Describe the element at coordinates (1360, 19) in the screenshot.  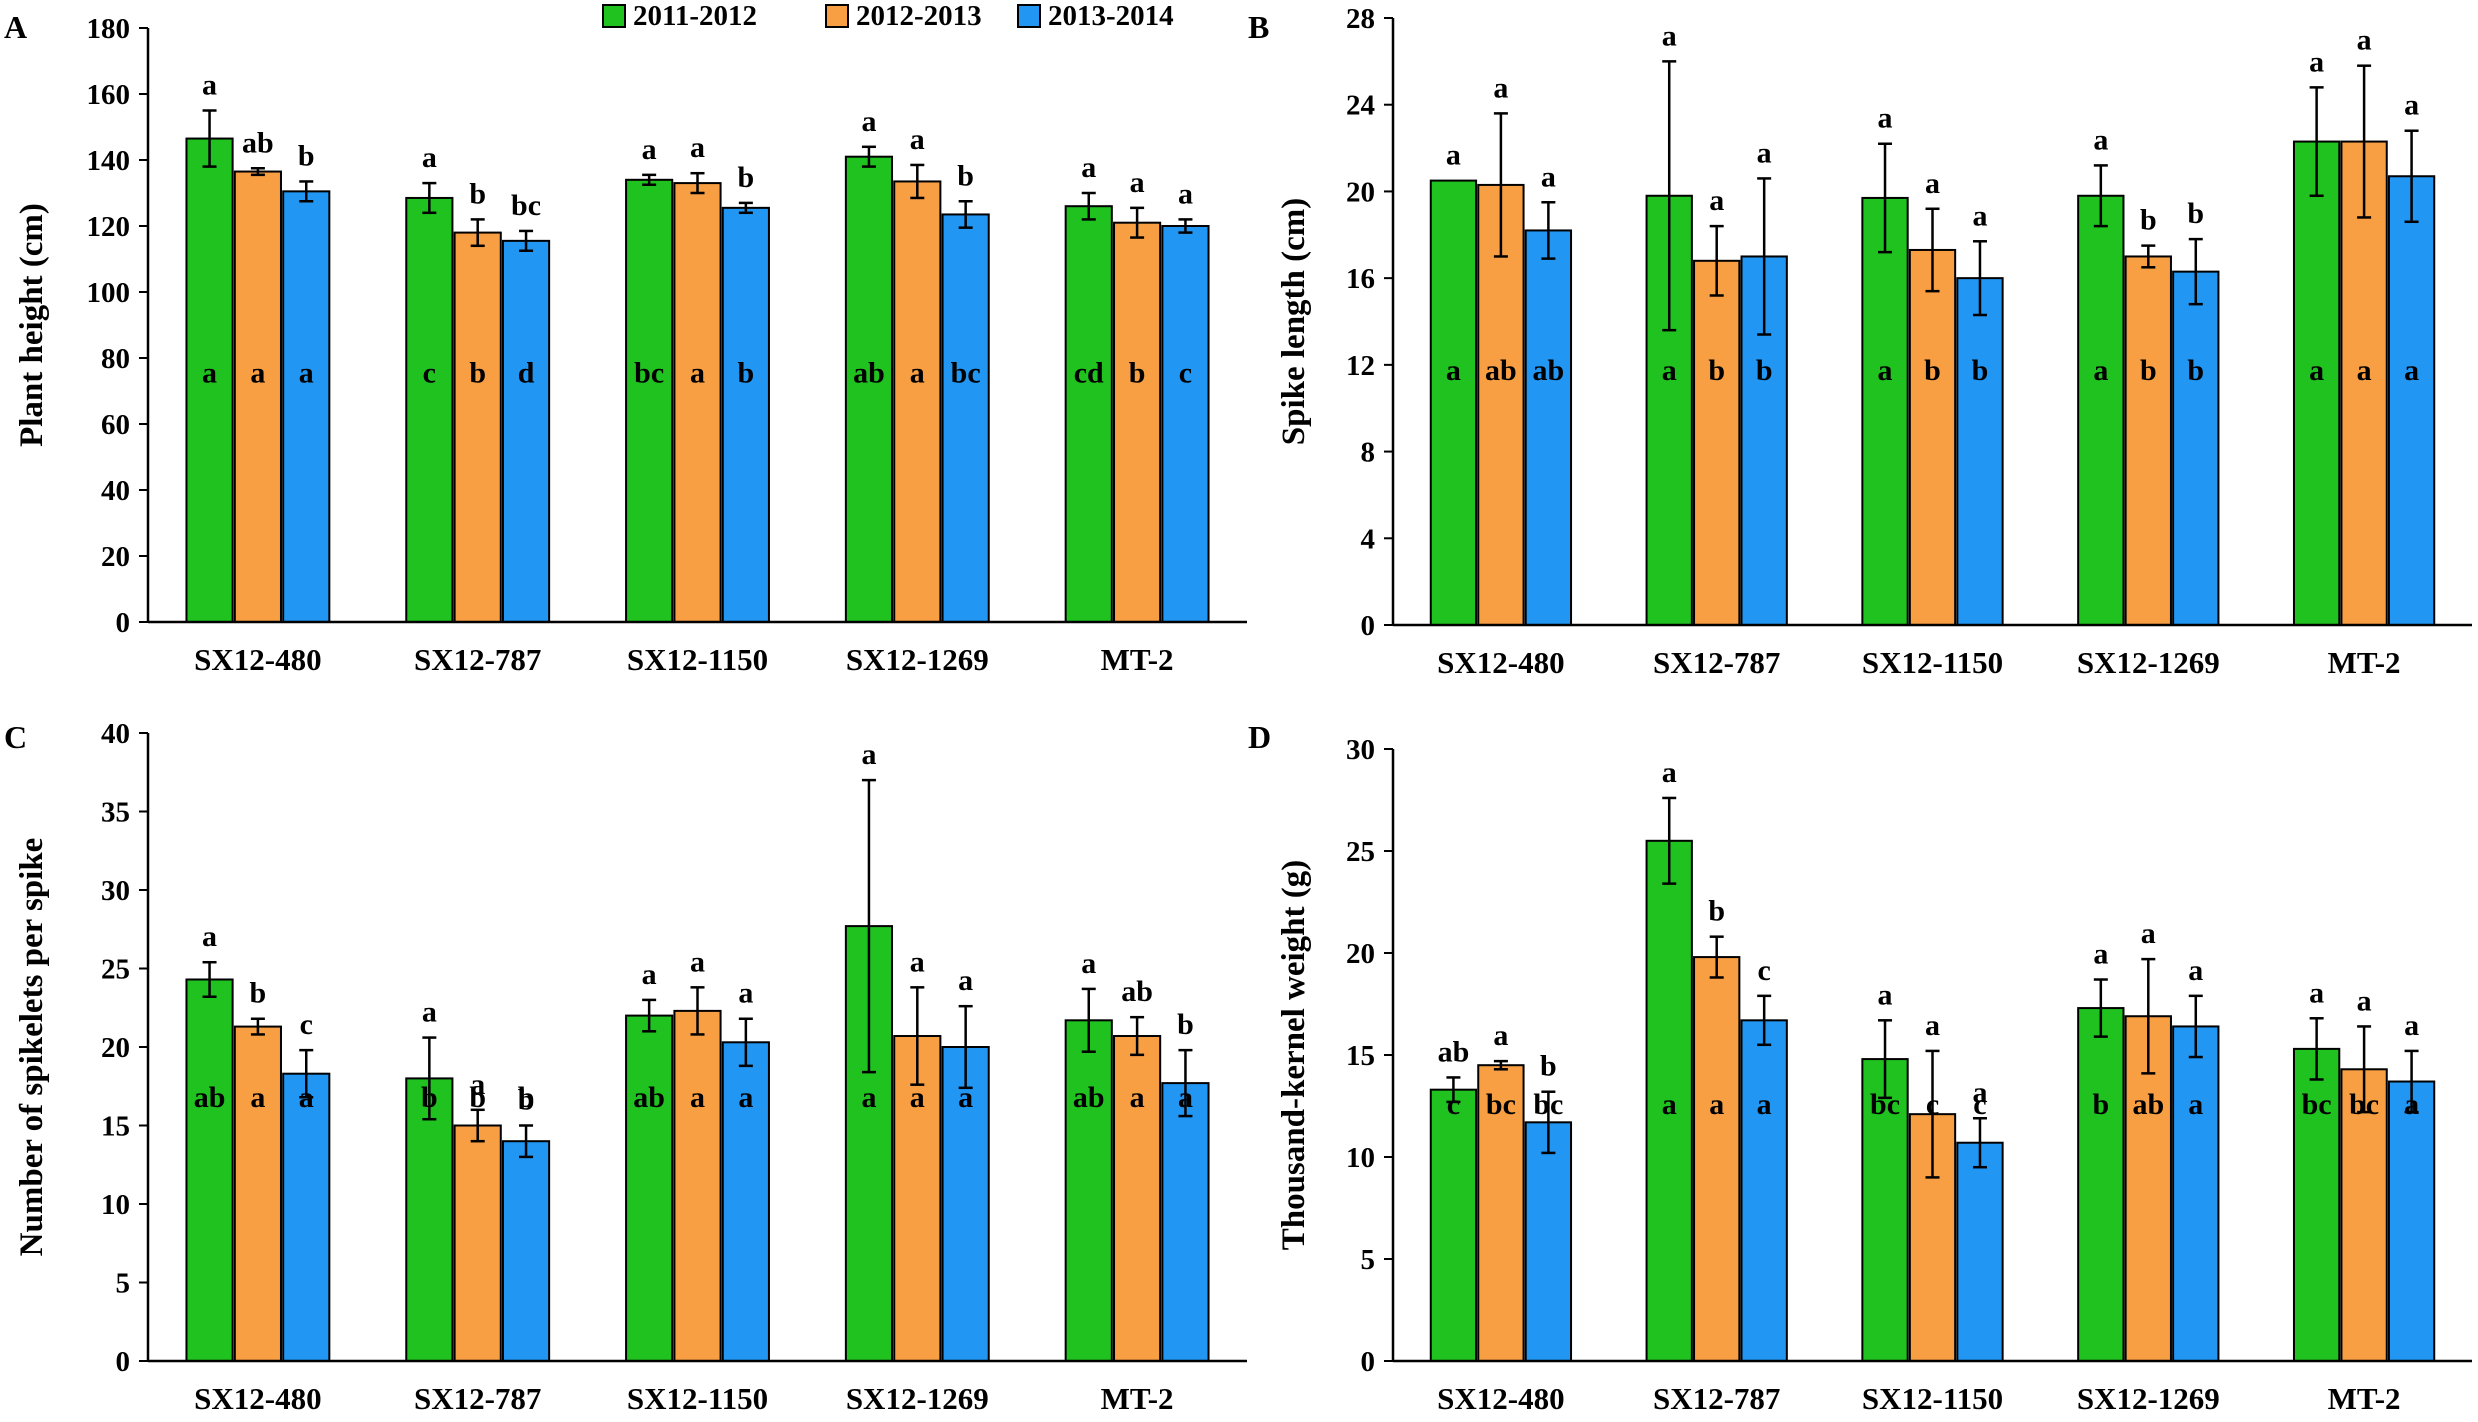
I see `y-tick-label: 28` at that location.